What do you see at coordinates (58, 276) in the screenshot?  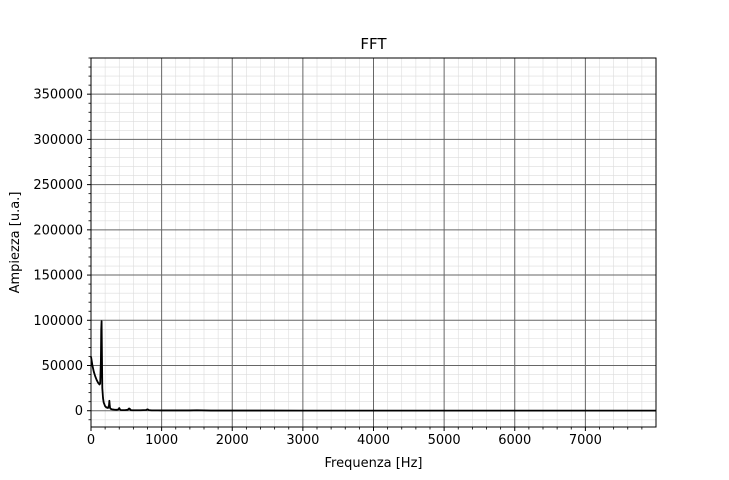 I see `y-tick-label: 150000` at bounding box center [58, 276].